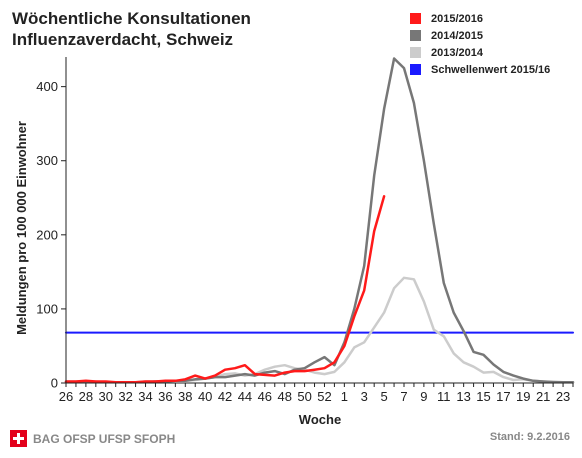 This screenshot has height=458, width=582. Describe the element at coordinates (205, 396) in the screenshot. I see `x-tick-label: 40` at that location.